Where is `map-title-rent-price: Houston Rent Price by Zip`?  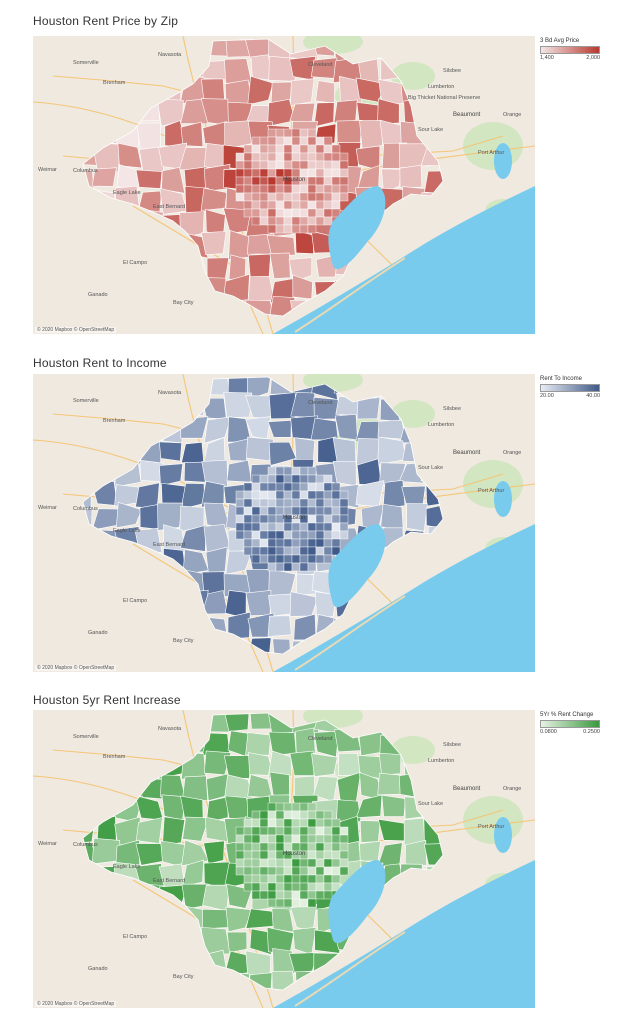
map-title-rent-price: Houston Rent Price by Zip is located at coordinates (106, 21).